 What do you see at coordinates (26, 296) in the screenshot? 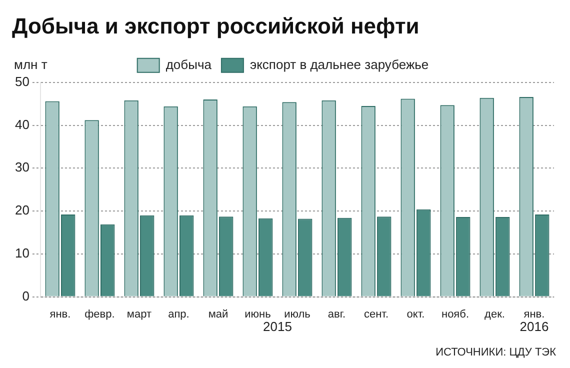
I see `y-tick-label: 0` at bounding box center [26, 296].